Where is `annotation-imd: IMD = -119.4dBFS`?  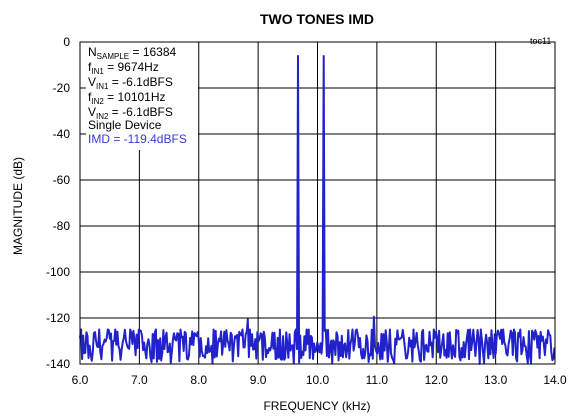 annotation-imd: IMD = -119.4dBFS is located at coordinates (137, 139).